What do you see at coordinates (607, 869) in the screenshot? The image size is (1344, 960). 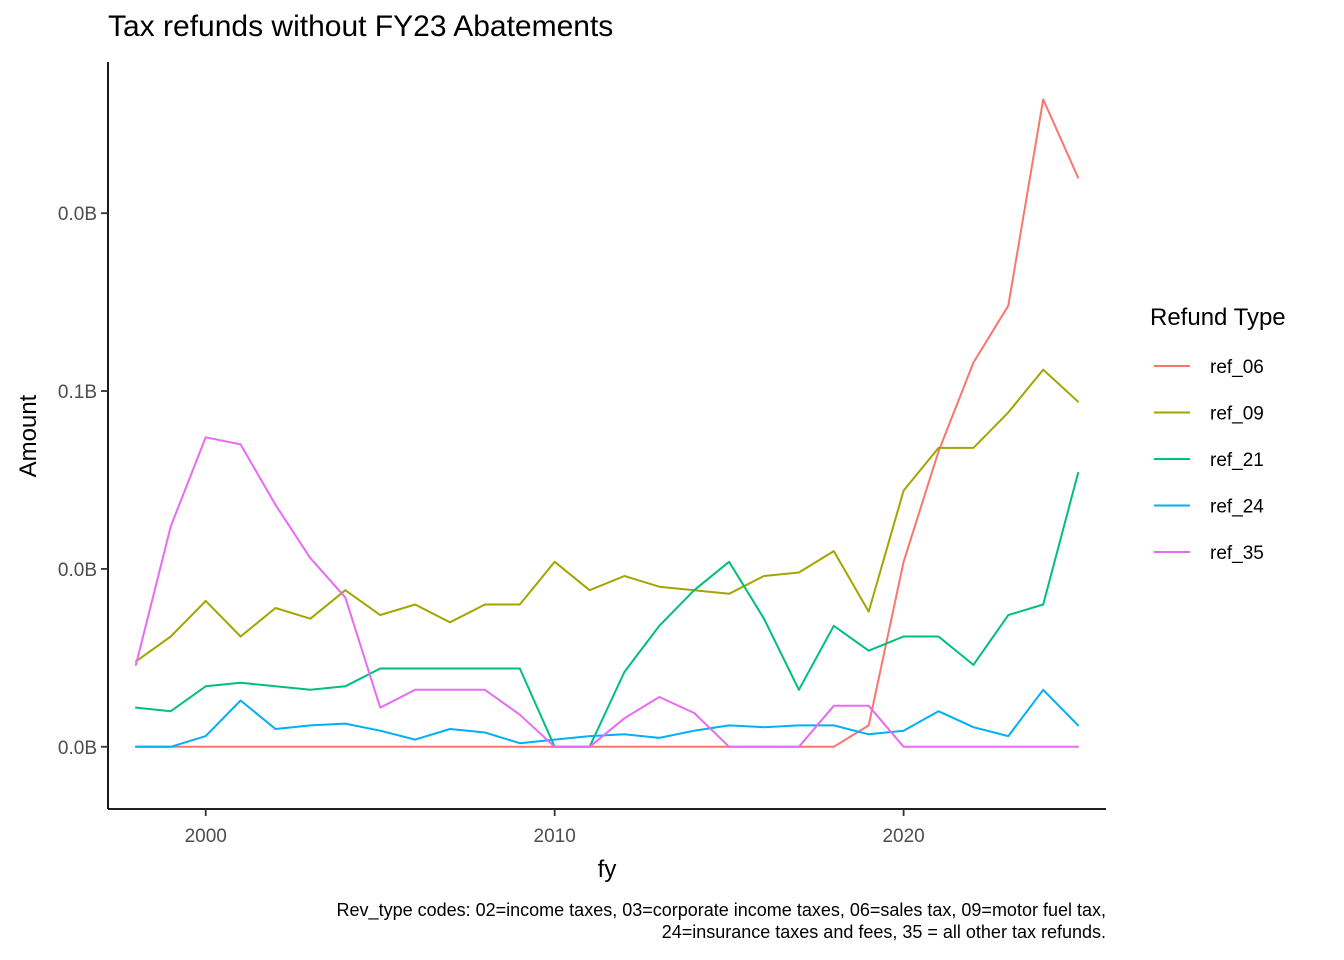 I see `x-axis-title: fy` at bounding box center [607, 869].